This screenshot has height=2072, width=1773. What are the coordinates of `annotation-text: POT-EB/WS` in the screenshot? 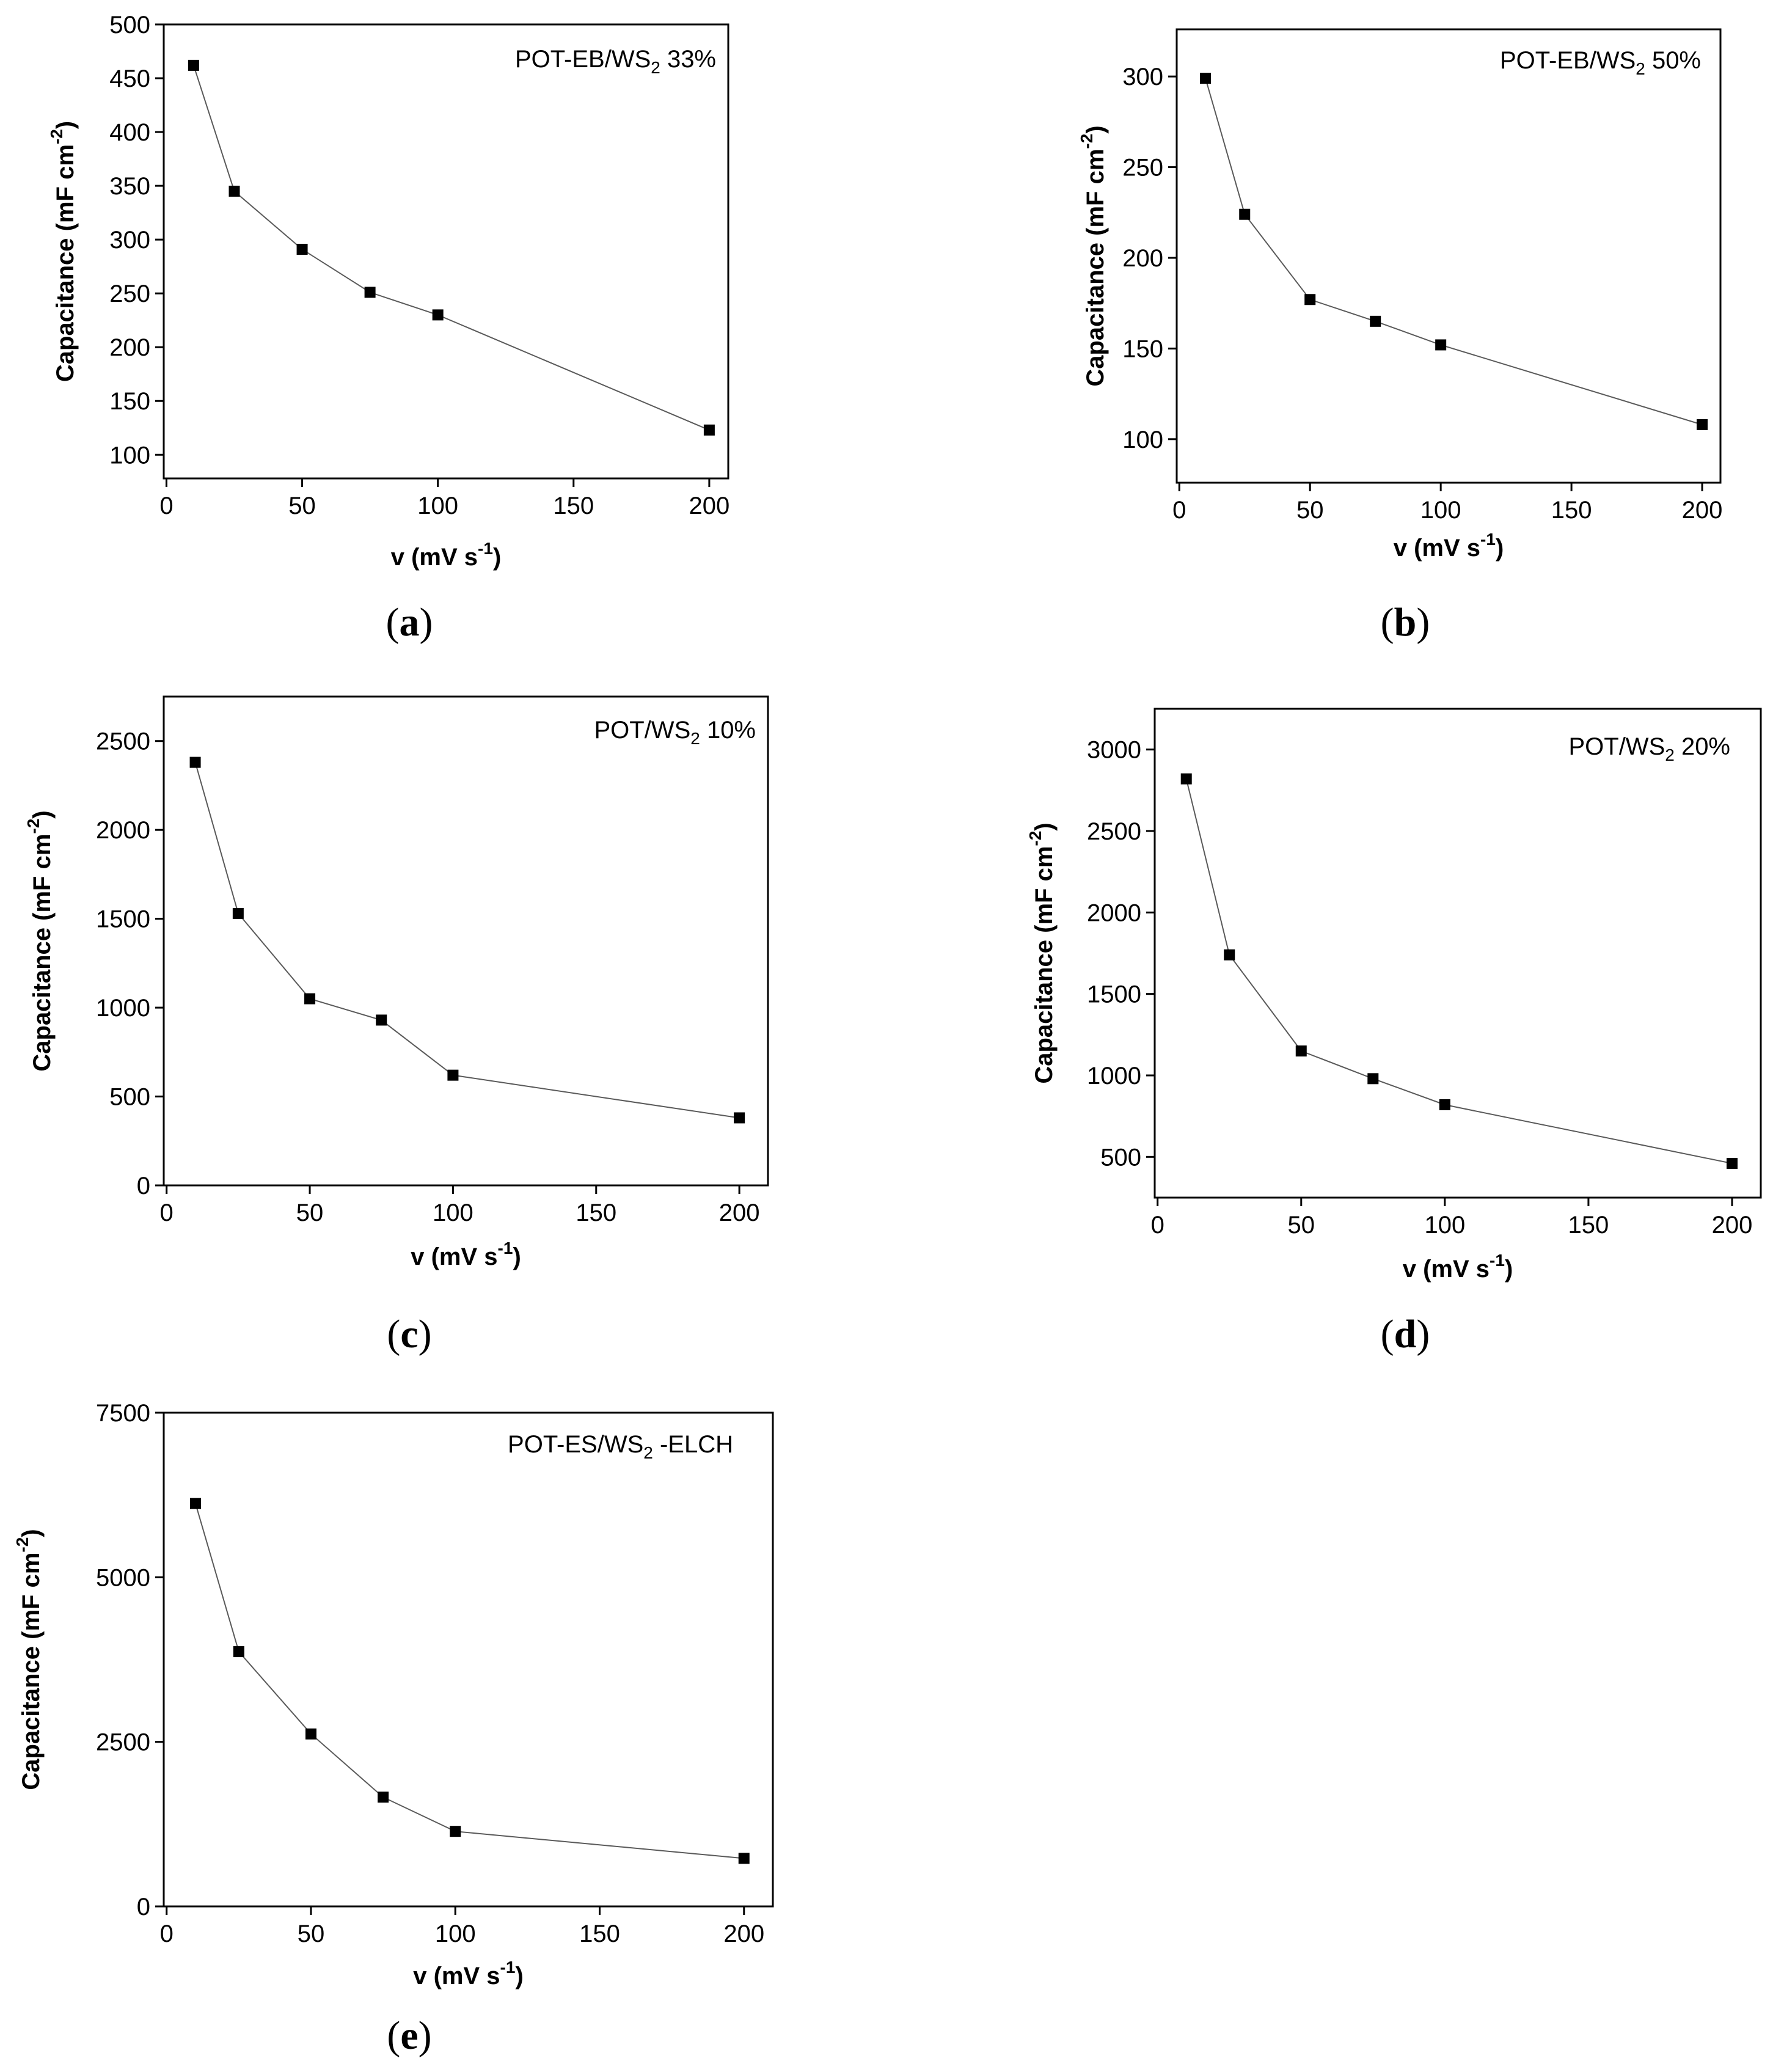 It's located at (583, 59).